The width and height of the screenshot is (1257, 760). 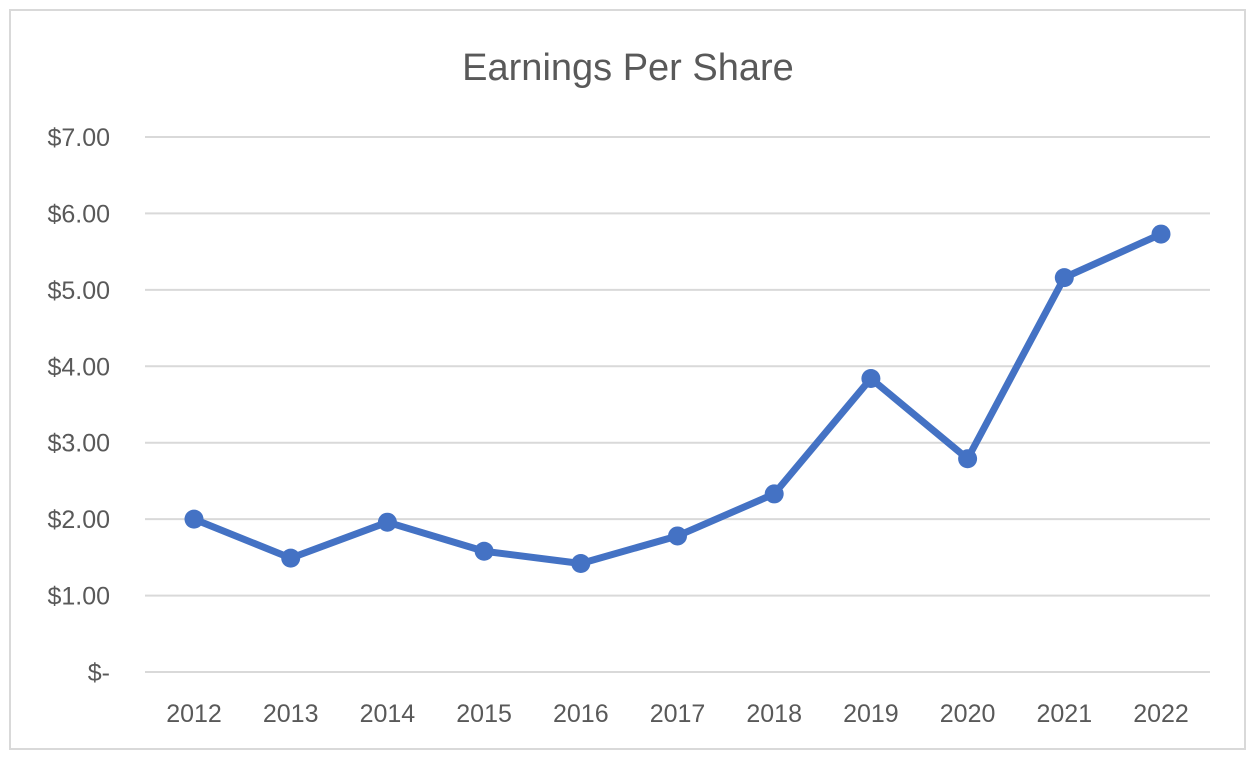 I want to click on data-point-2013, so click(x=291, y=558).